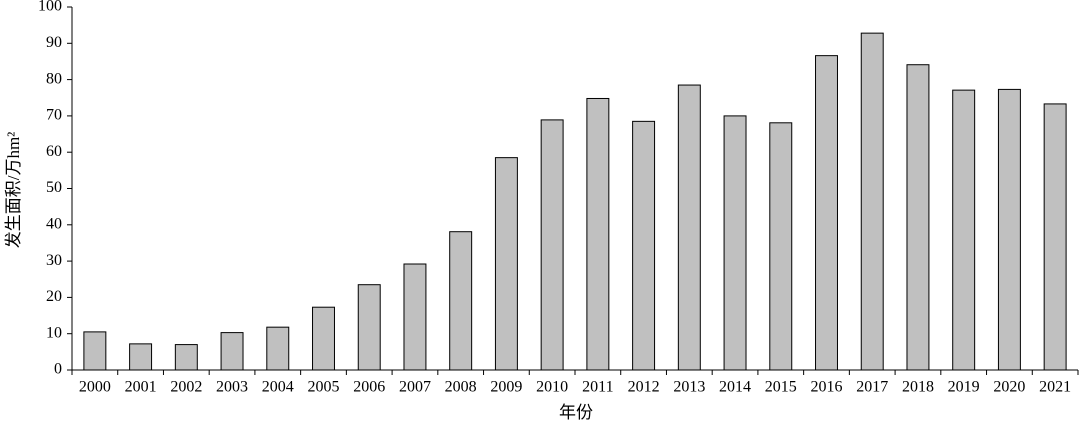 The image size is (1080, 427). I want to click on x-tick-label: 2003, so click(232, 387).